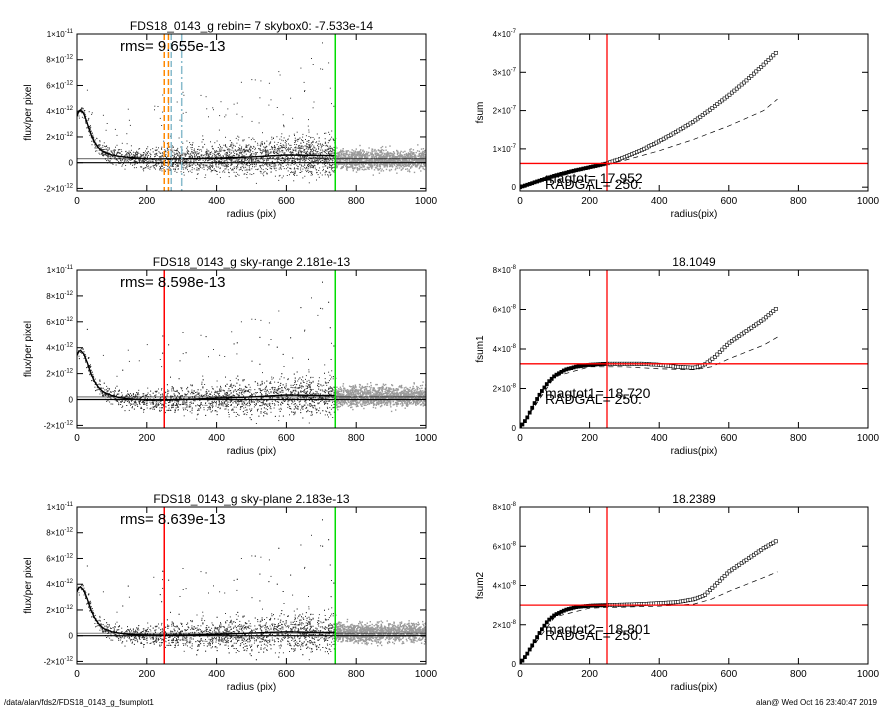 This screenshot has height=708, width=885. What do you see at coordinates (426, 201) in the screenshot?
I see `x-tick-label: 1000` at bounding box center [426, 201].